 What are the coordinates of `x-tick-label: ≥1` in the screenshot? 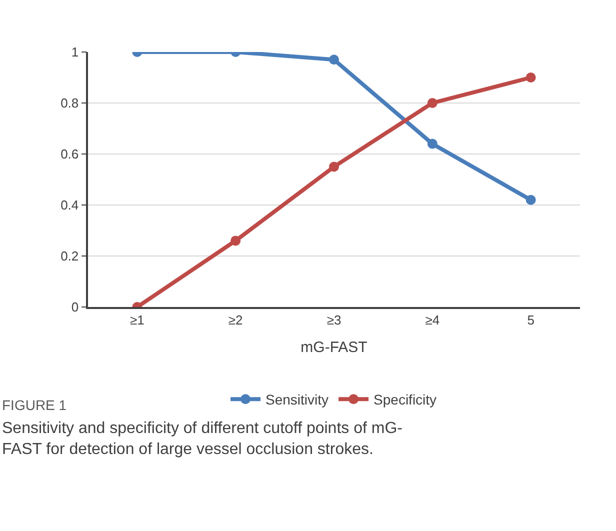 It's located at (137, 320).